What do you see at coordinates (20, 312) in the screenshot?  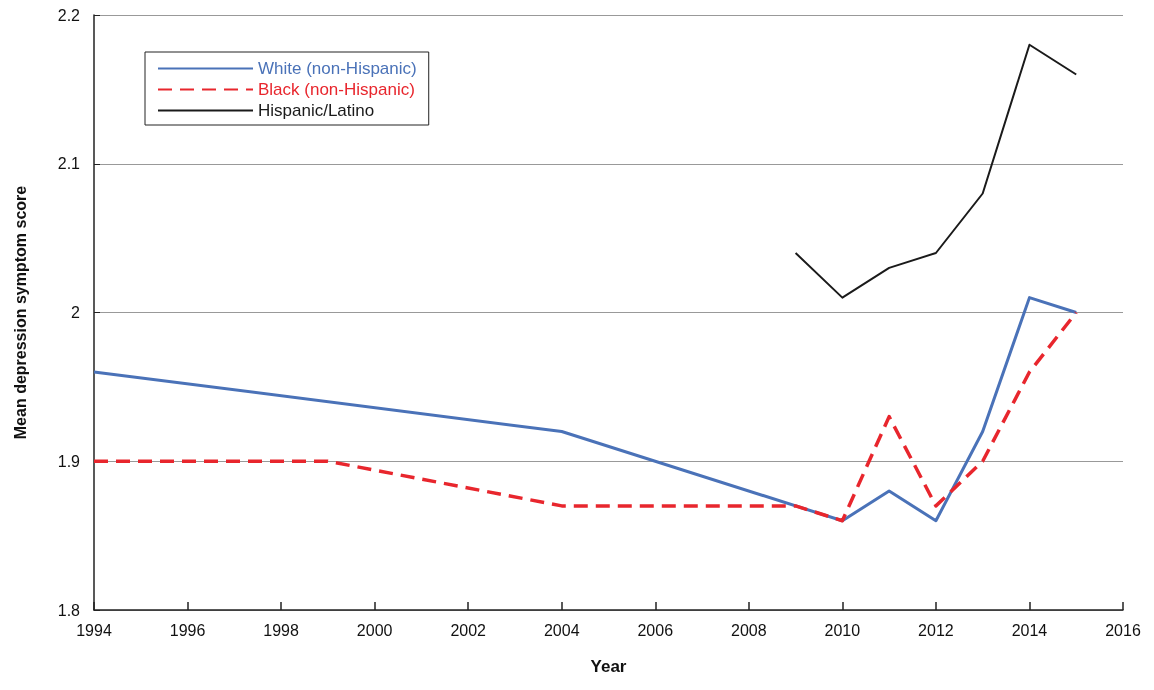 I see `y-axis-title: Mean depression symptom score` at bounding box center [20, 312].